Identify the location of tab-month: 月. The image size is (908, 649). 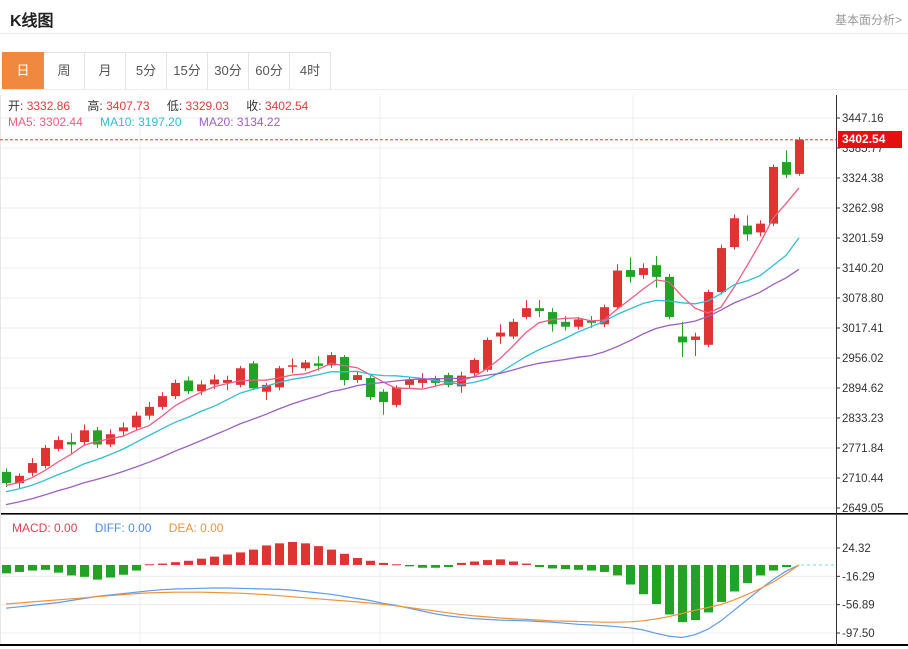
(105, 71).